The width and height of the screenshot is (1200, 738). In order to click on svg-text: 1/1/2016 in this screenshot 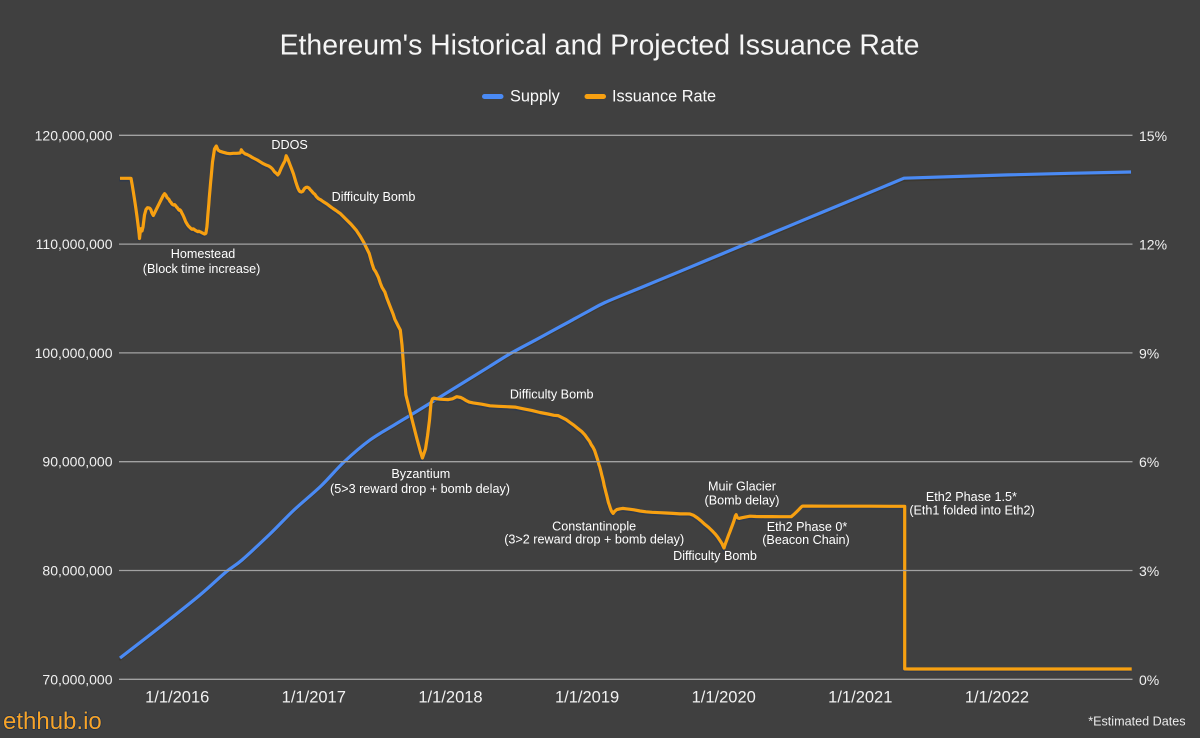, I will do `click(177, 698)`.